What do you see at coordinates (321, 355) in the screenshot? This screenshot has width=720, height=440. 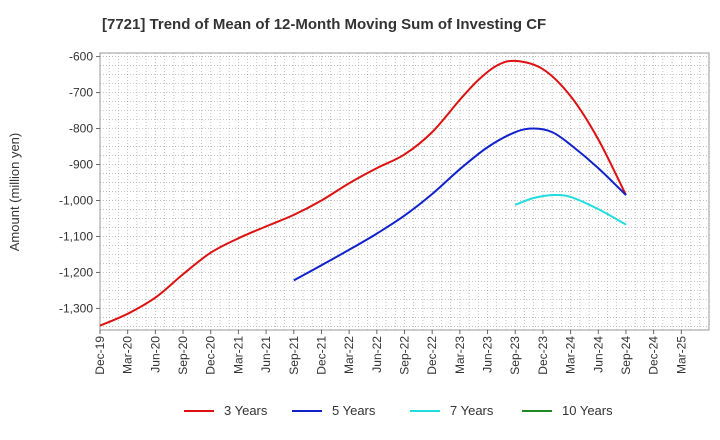 I see `x-tick-label: Dec-21` at bounding box center [321, 355].